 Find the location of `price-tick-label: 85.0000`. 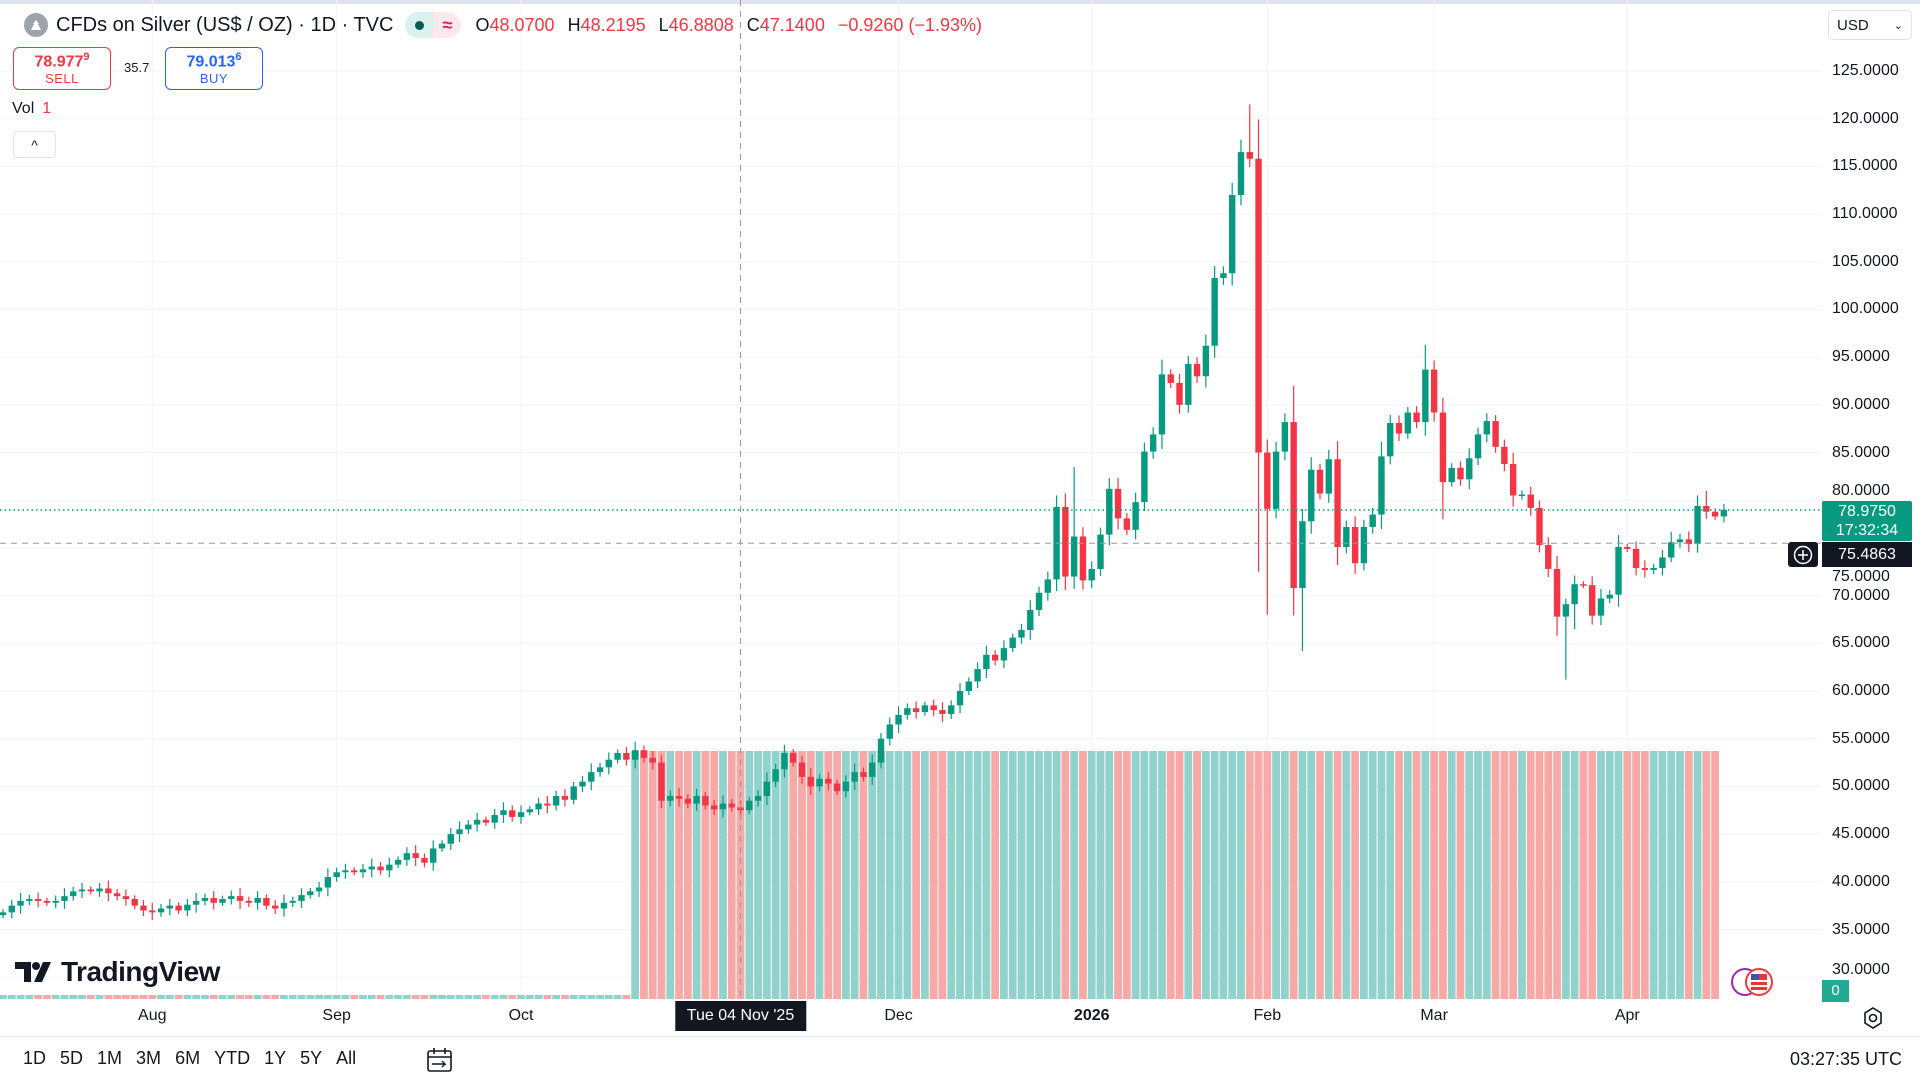

price-tick-label: 85.0000 is located at coordinates (1861, 452).